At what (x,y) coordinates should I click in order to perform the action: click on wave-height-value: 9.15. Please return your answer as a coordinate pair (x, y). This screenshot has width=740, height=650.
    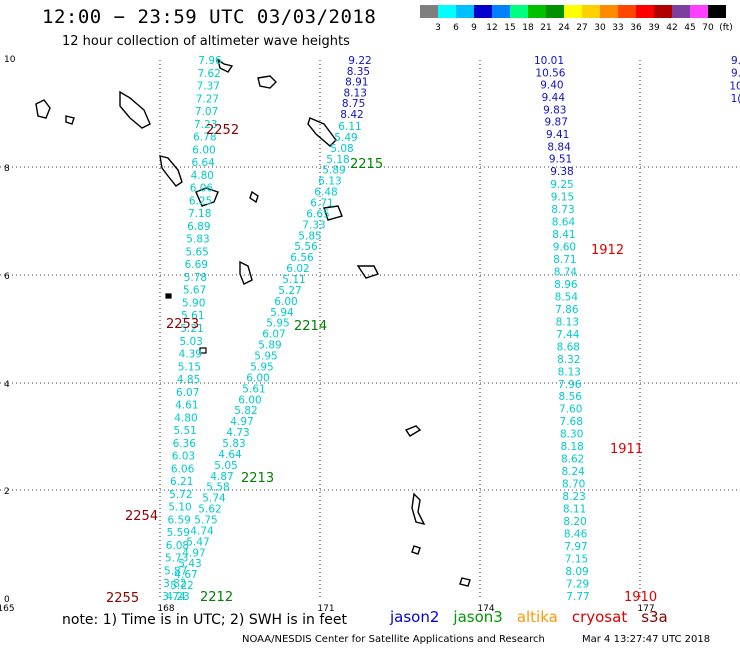
    Looking at the image, I should click on (562, 197).